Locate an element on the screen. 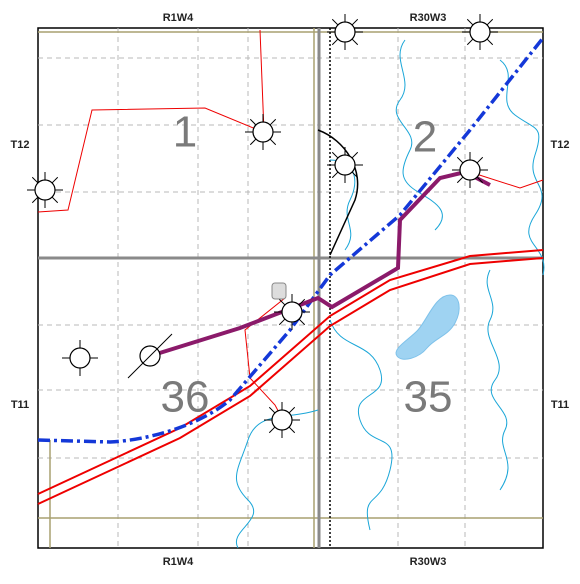 The image size is (580, 584). tank is located at coordinates (279, 291).